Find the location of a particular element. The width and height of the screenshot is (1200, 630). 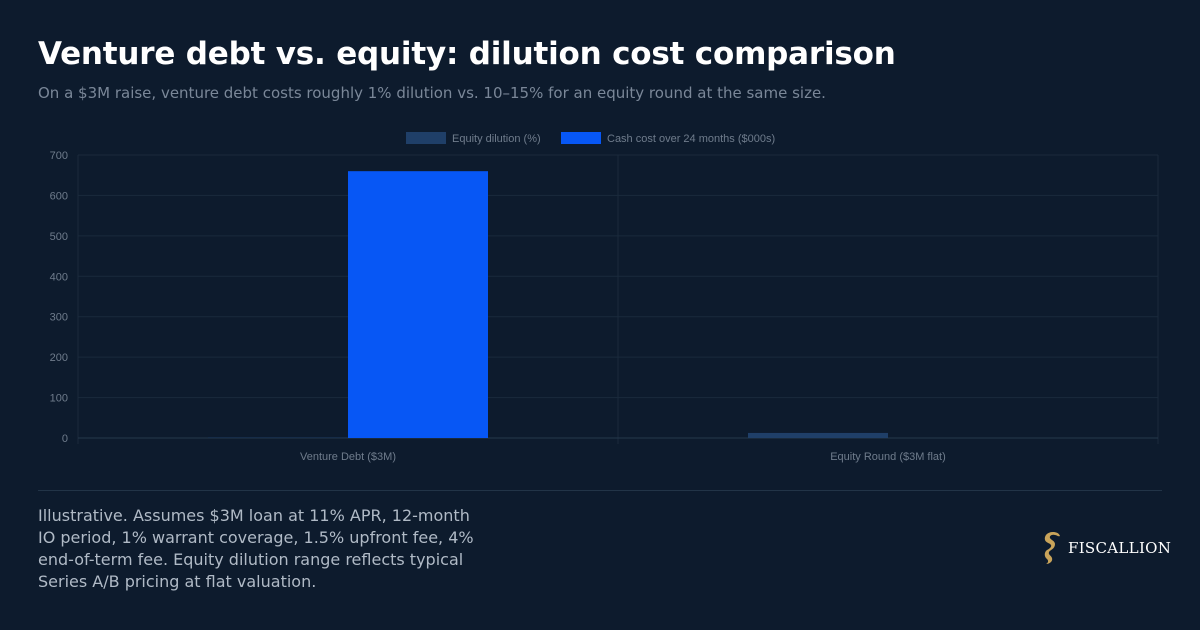

x-tick-label-2: Equity Round ($3M flat) is located at coordinates (888, 457).